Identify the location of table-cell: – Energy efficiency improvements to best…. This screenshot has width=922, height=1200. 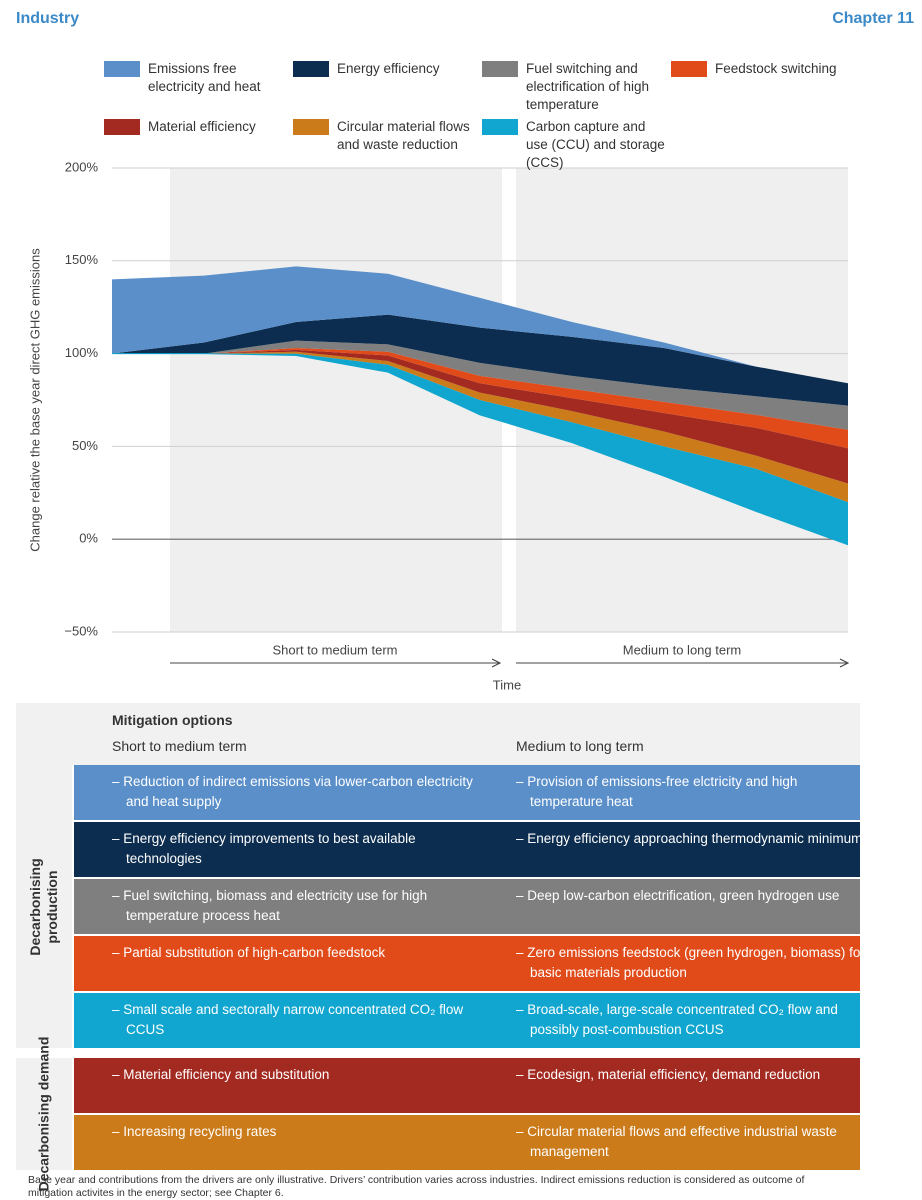
(264, 848).